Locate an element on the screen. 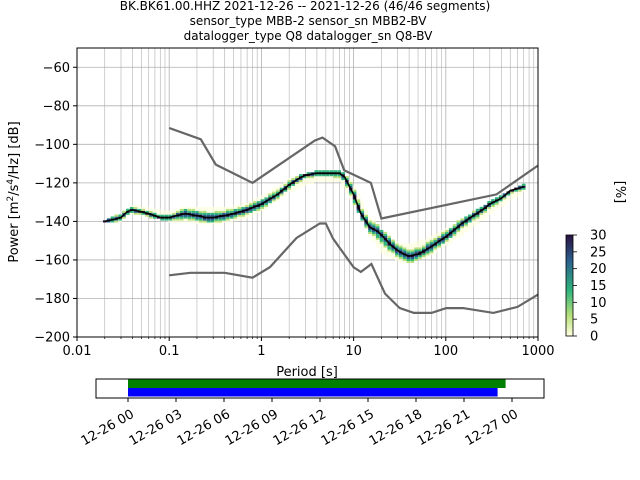 This screenshot has height=480, width=640. colorbar-tick-label: 30 is located at coordinates (598, 236).